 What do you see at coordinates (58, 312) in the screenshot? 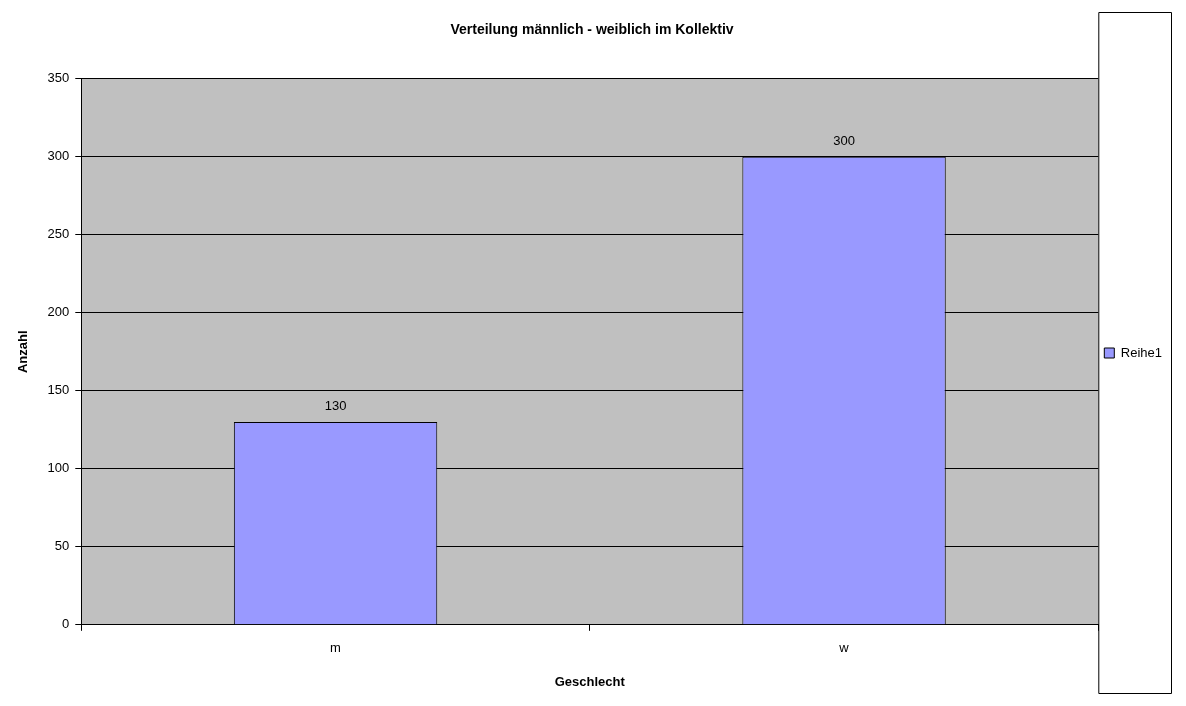
I see `y-tick-label: 200` at bounding box center [58, 312].